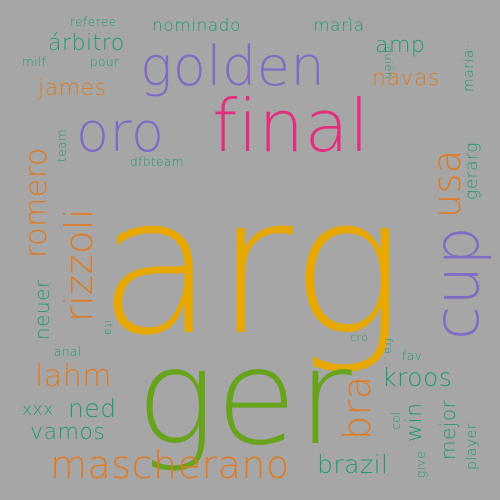 This screenshot has height=500, width=500. What do you see at coordinates (353, 464) in the screenshot?
I see `word-brazil: brazil` at bounding box center [353, 464].